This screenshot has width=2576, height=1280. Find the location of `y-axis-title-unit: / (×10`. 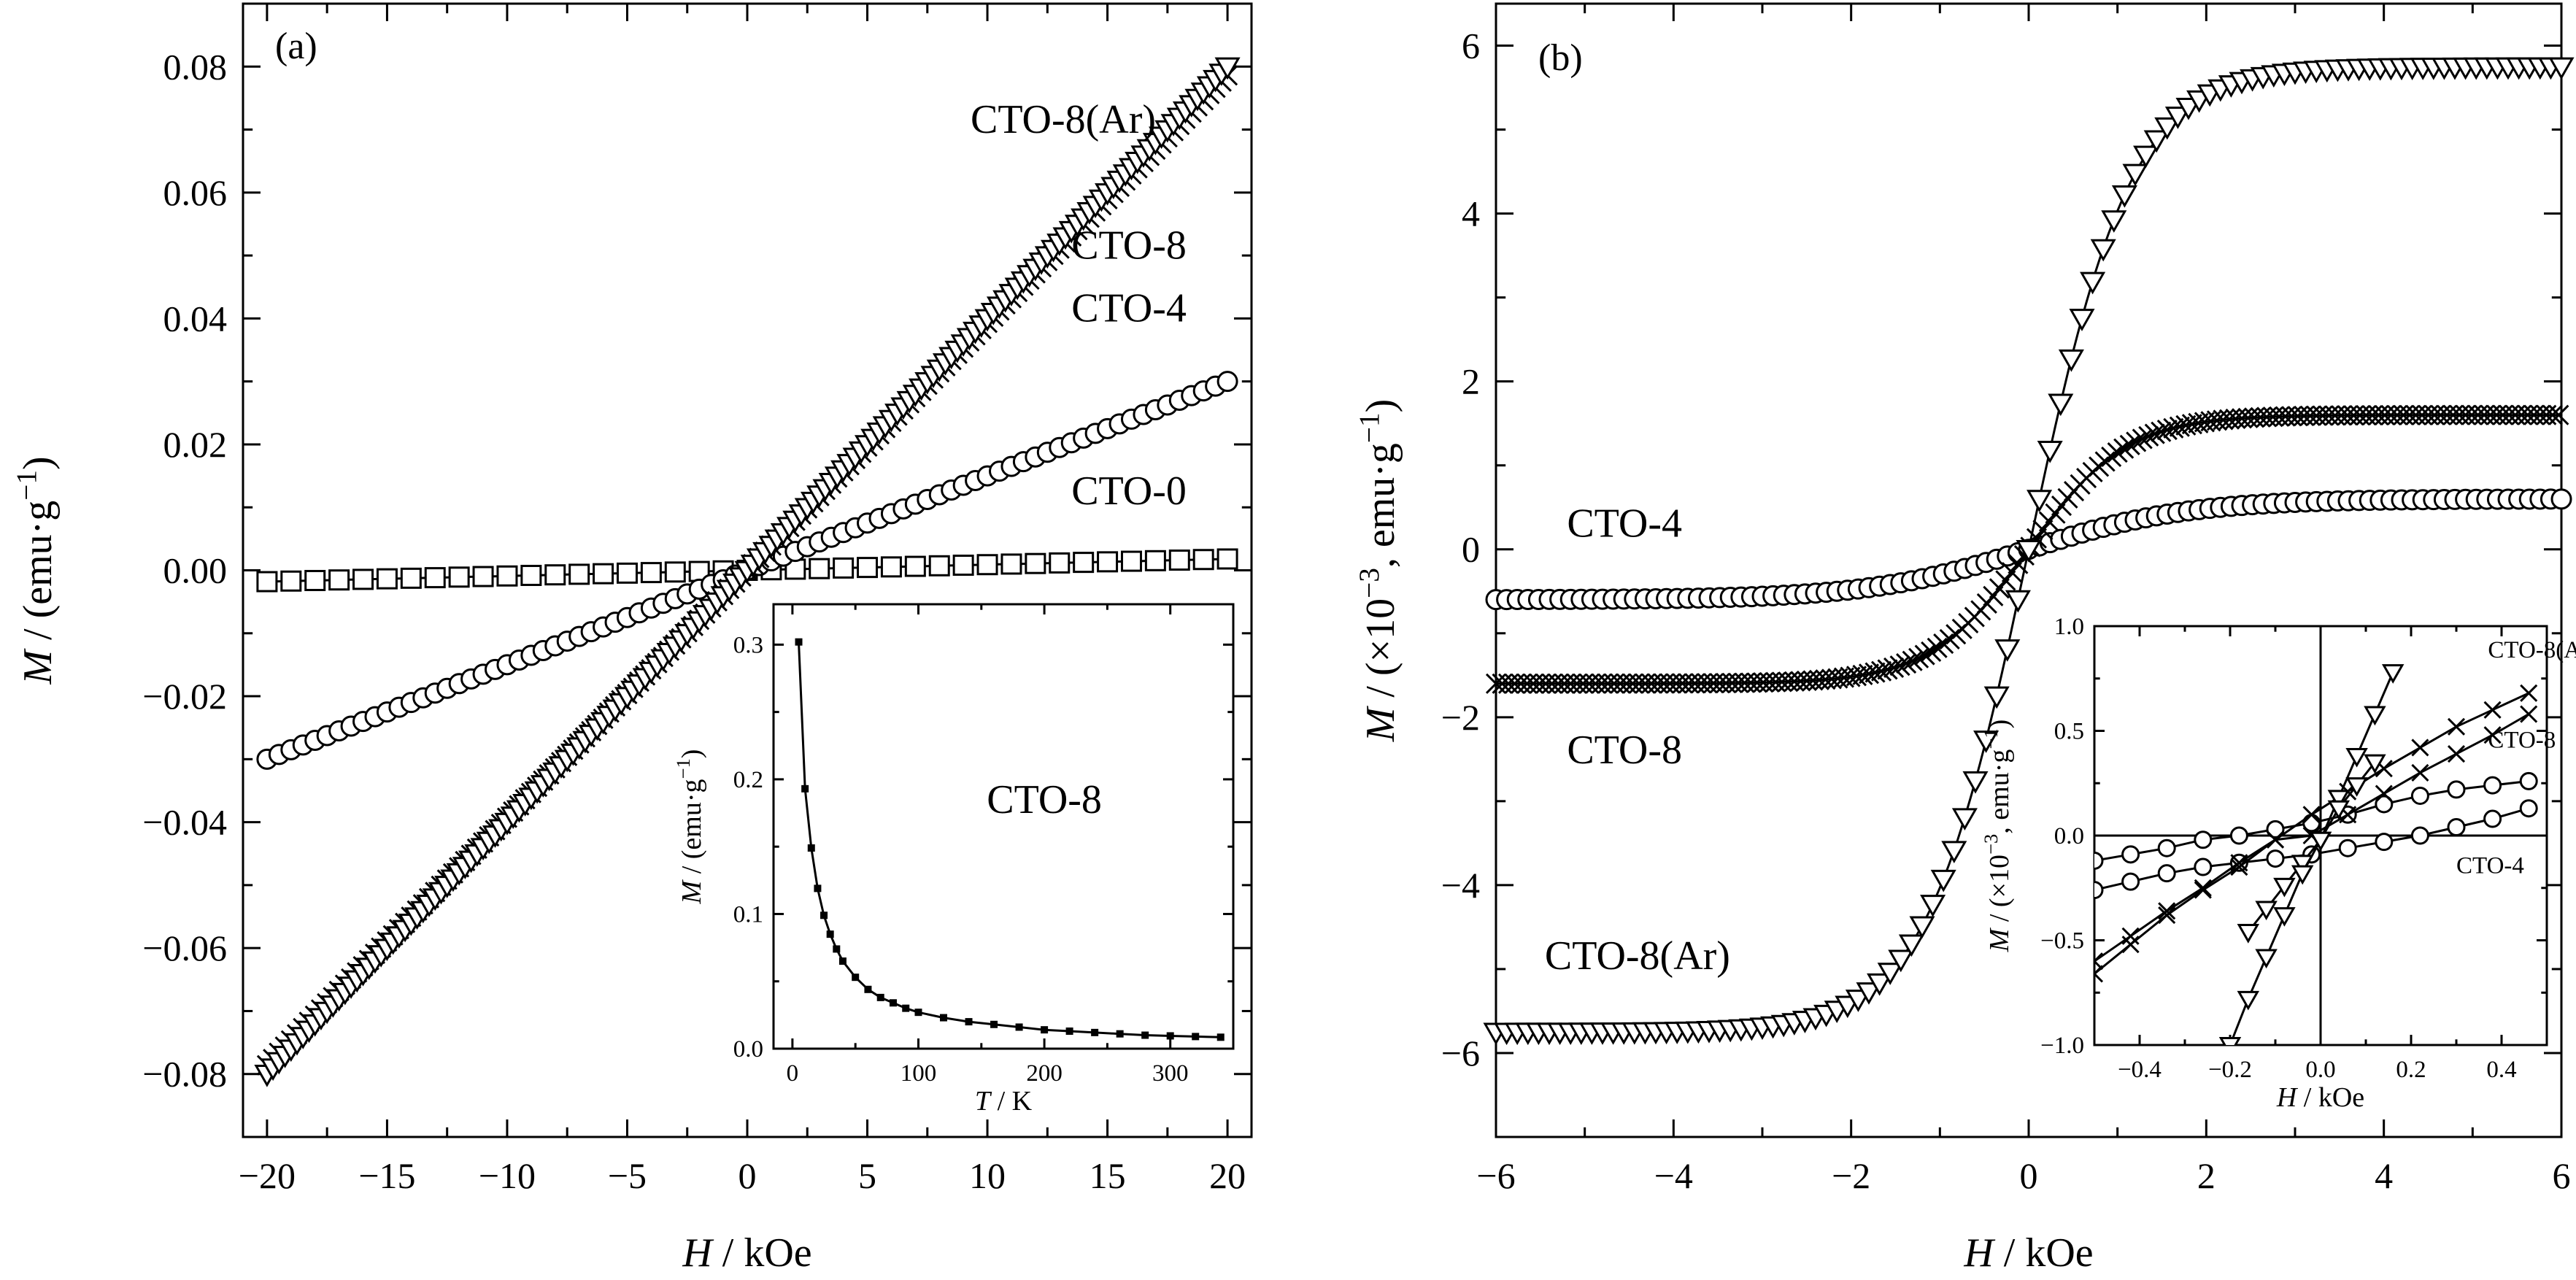

y-axis-title-unit: / (×10 is located at coordinates (1380, 653).